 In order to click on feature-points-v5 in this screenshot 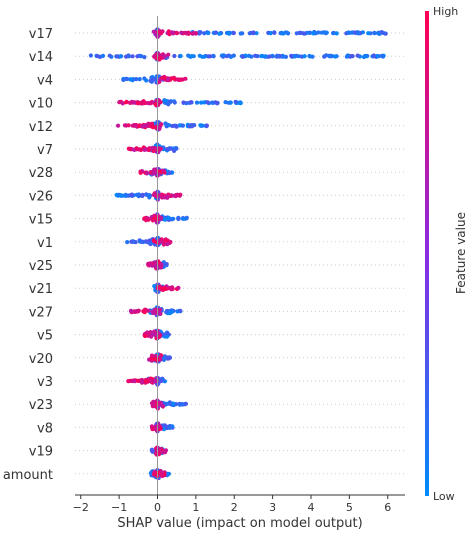, I will do `click(156, 334)`.